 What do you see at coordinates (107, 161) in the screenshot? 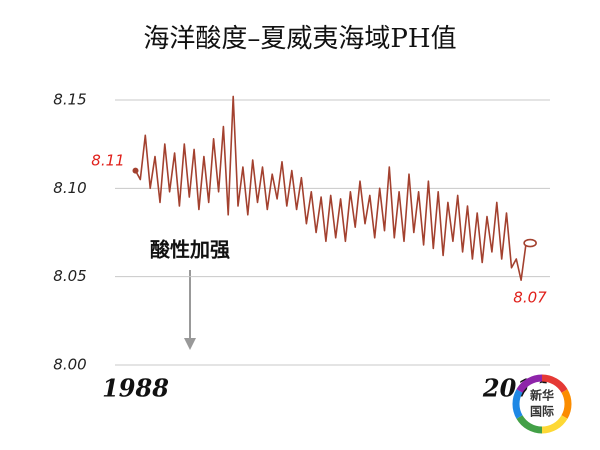
I see `start-label: 8.11` at bounding box center [107, 161].